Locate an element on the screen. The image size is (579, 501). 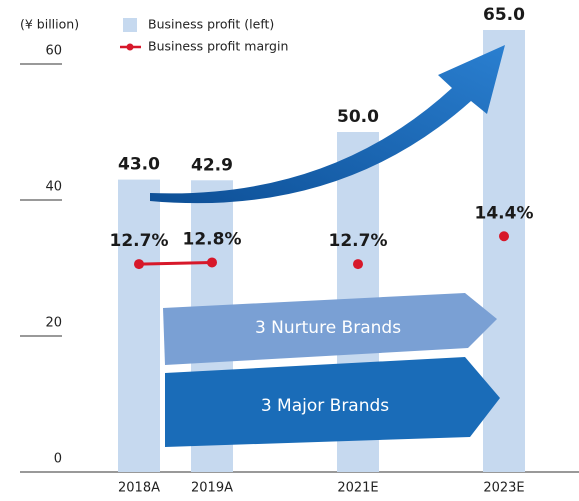
legend-dot is located at coordinates (130, 47).